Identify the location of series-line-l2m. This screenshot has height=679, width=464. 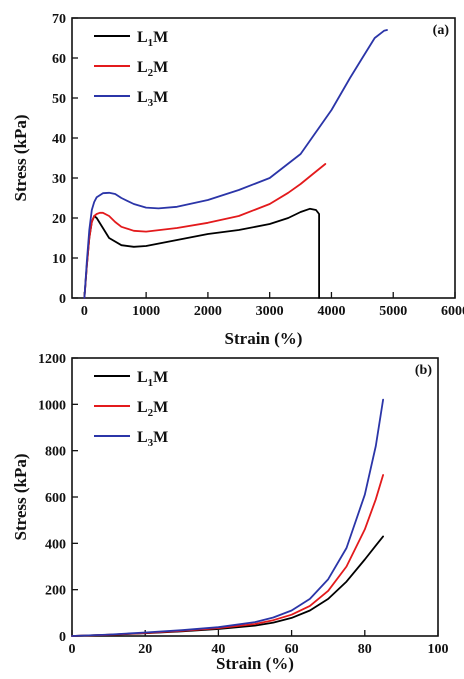
(205, 231).